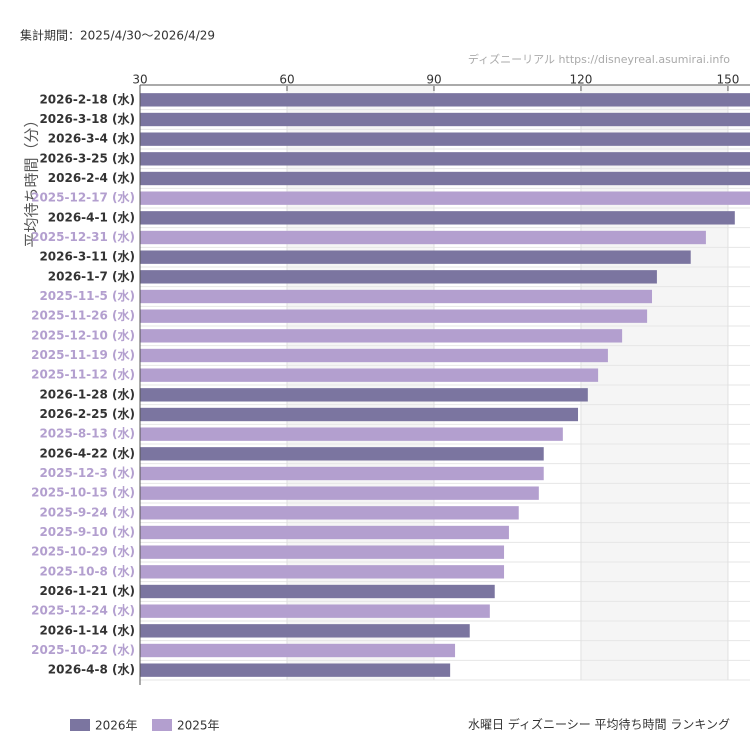 The image size is (750, 750). What do you see at coordinates (87, 157) in the screenshot?
I see `y-tick-label: 2026-3-25 (水)` at bounding box center [87, 157].